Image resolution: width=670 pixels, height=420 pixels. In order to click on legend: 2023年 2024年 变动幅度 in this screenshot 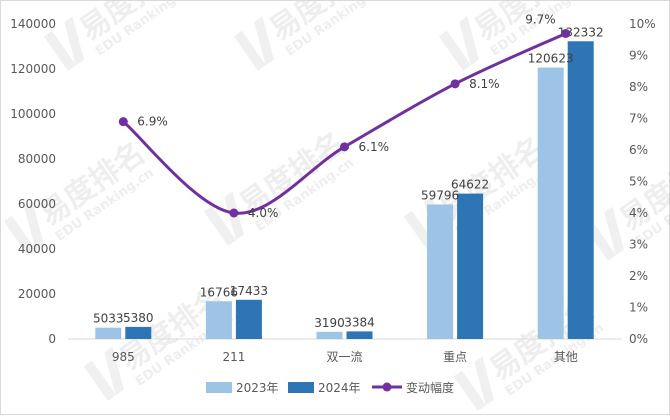, I will do `click(330, 387)`.